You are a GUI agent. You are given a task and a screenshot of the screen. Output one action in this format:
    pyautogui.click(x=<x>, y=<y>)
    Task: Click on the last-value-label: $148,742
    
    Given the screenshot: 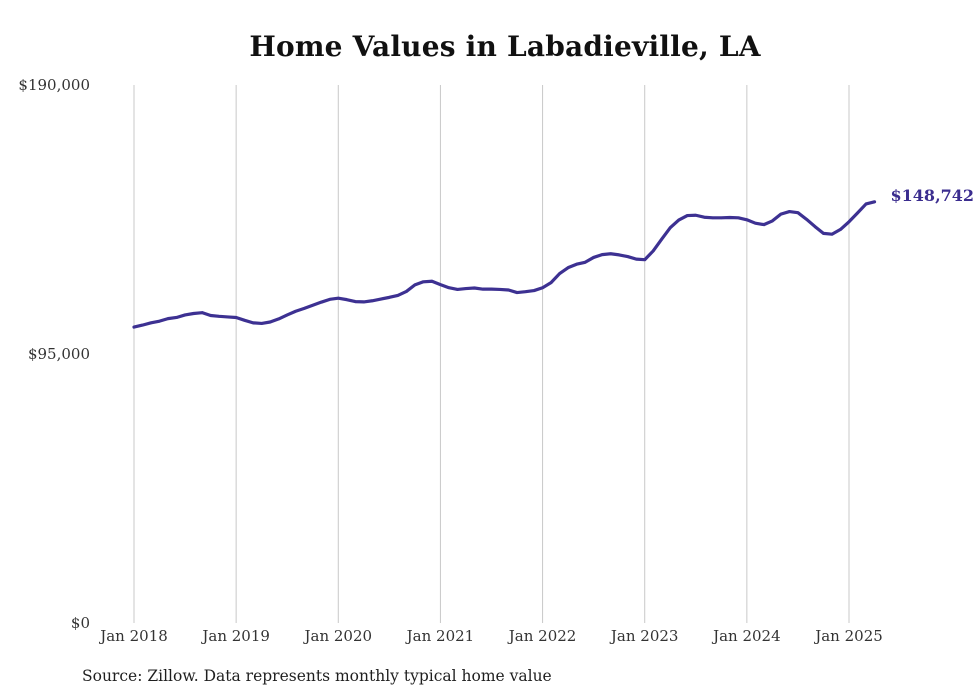 What is the action you would take?
    pyautogui.click(x=933, y=195)
    